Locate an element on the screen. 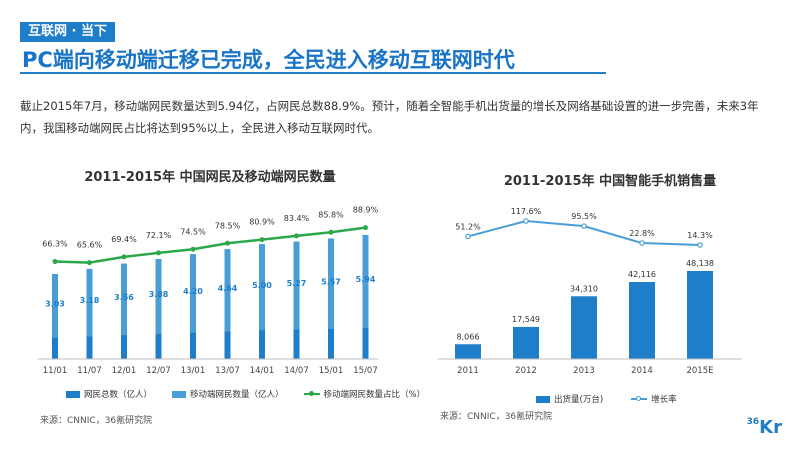 The width and height of the screenshot is (800, 450). share-point-11/07 is located at coordinates (89, 263).